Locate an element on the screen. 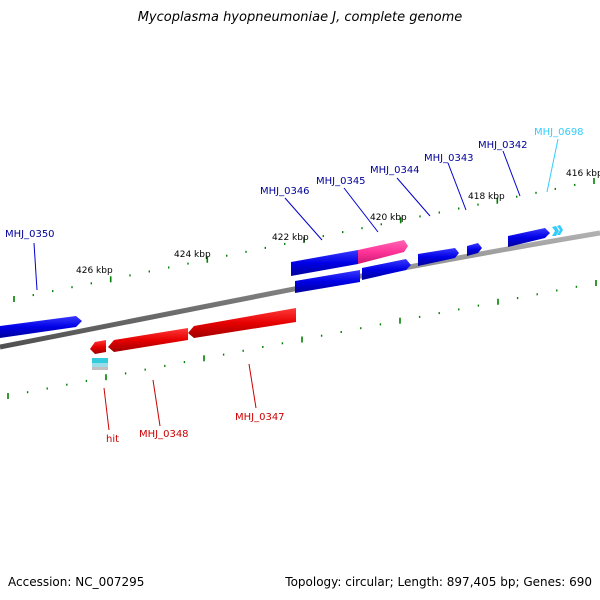 This screenshot has height=600, width=600. label-mhj-0343: MHJ_0343 is located at coordinates (449, 158).